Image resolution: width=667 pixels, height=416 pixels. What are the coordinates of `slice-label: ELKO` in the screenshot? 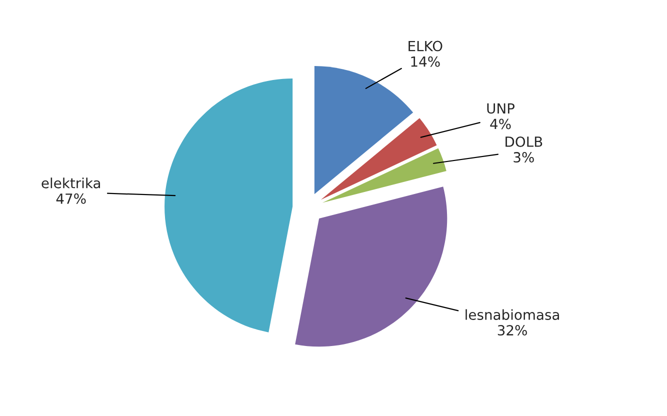 It's located at (425, 46).